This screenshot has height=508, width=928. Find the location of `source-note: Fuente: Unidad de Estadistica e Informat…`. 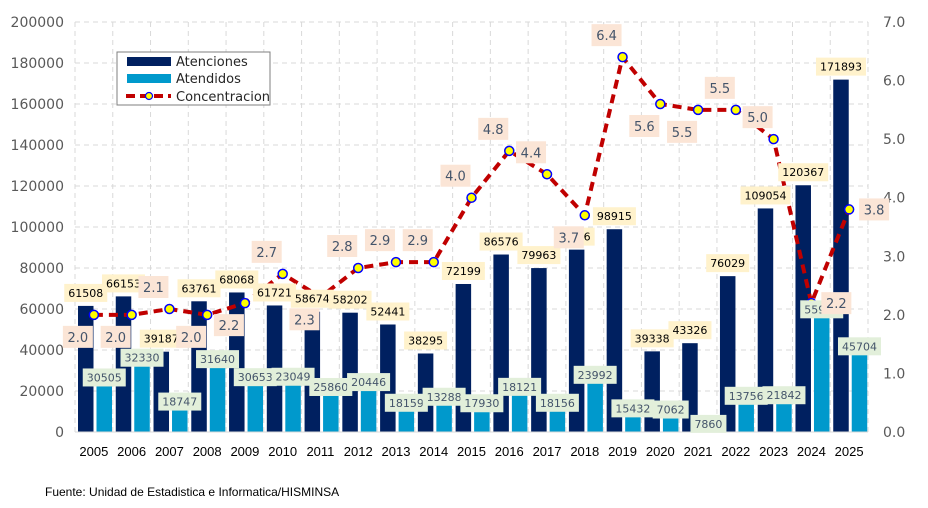

source-note: Fuente: Unidad de Estadistica e Informat… is located at coordinates (192, 492).